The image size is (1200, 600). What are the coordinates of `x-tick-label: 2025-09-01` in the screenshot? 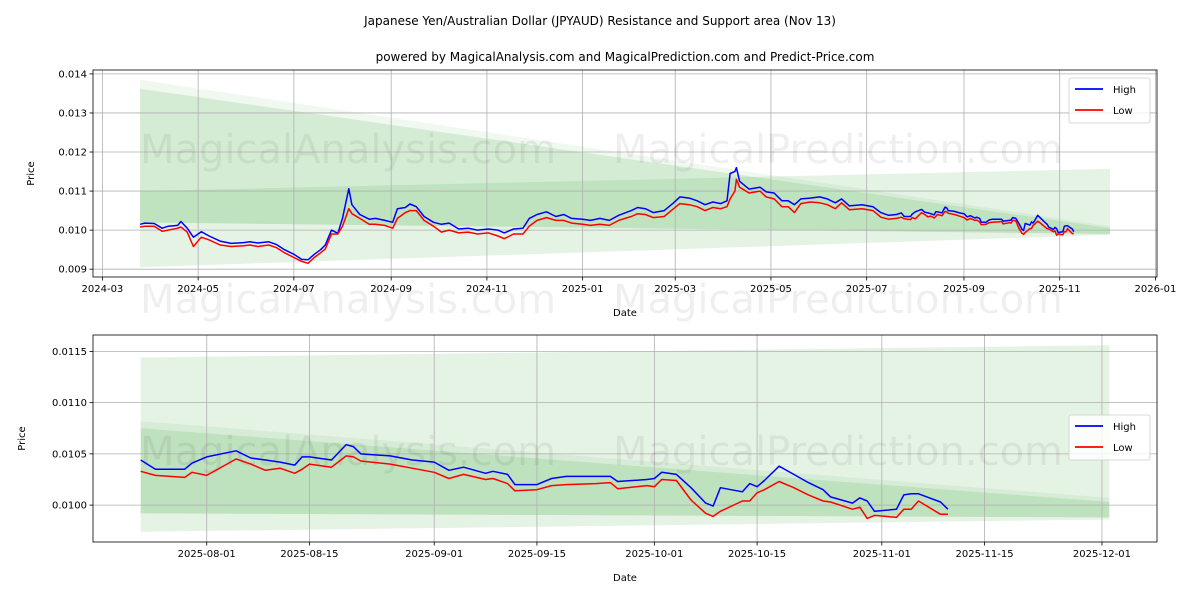 It's located at (434, 554).